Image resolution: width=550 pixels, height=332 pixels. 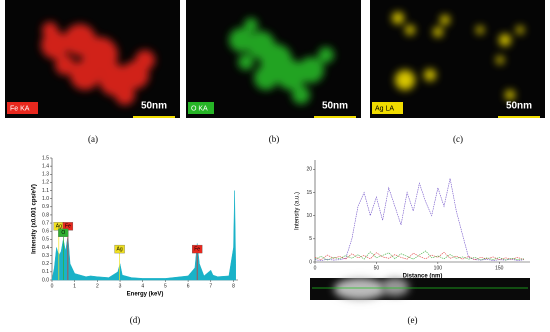 I want to click on panel-label: (e), so click(x=413, y=320).